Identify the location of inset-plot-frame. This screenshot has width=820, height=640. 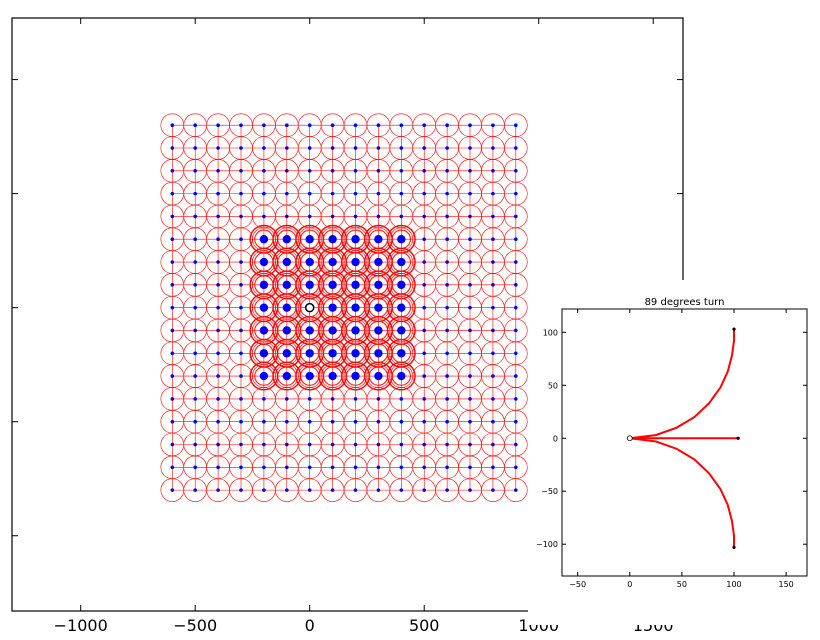
(684, 442).